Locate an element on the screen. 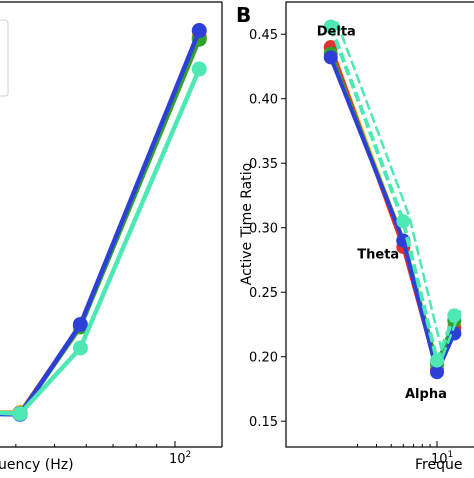 This screenshot has height=478, width=474. panel-b-y-tick-label: 0.30 is located at coordinates (263, 229).